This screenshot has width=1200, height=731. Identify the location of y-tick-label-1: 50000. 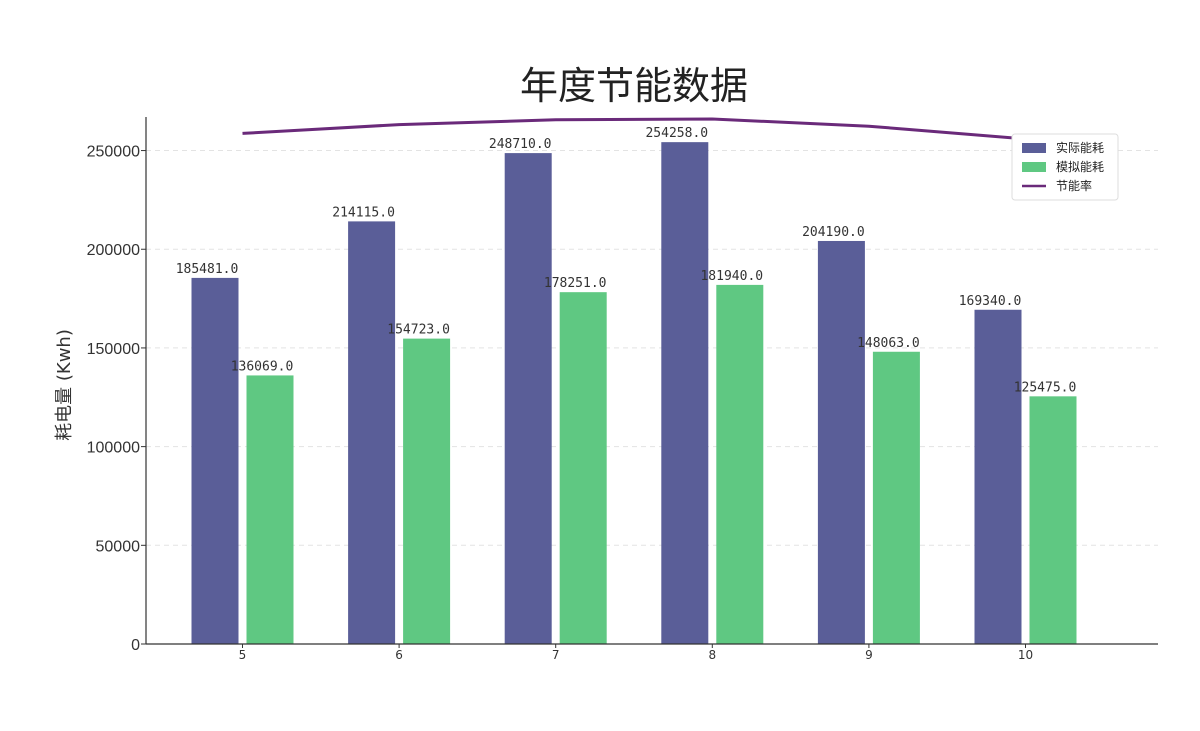
(118, 546).